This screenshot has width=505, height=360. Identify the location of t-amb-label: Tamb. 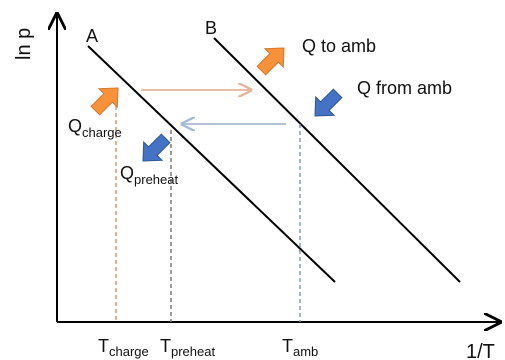
(300, 347).